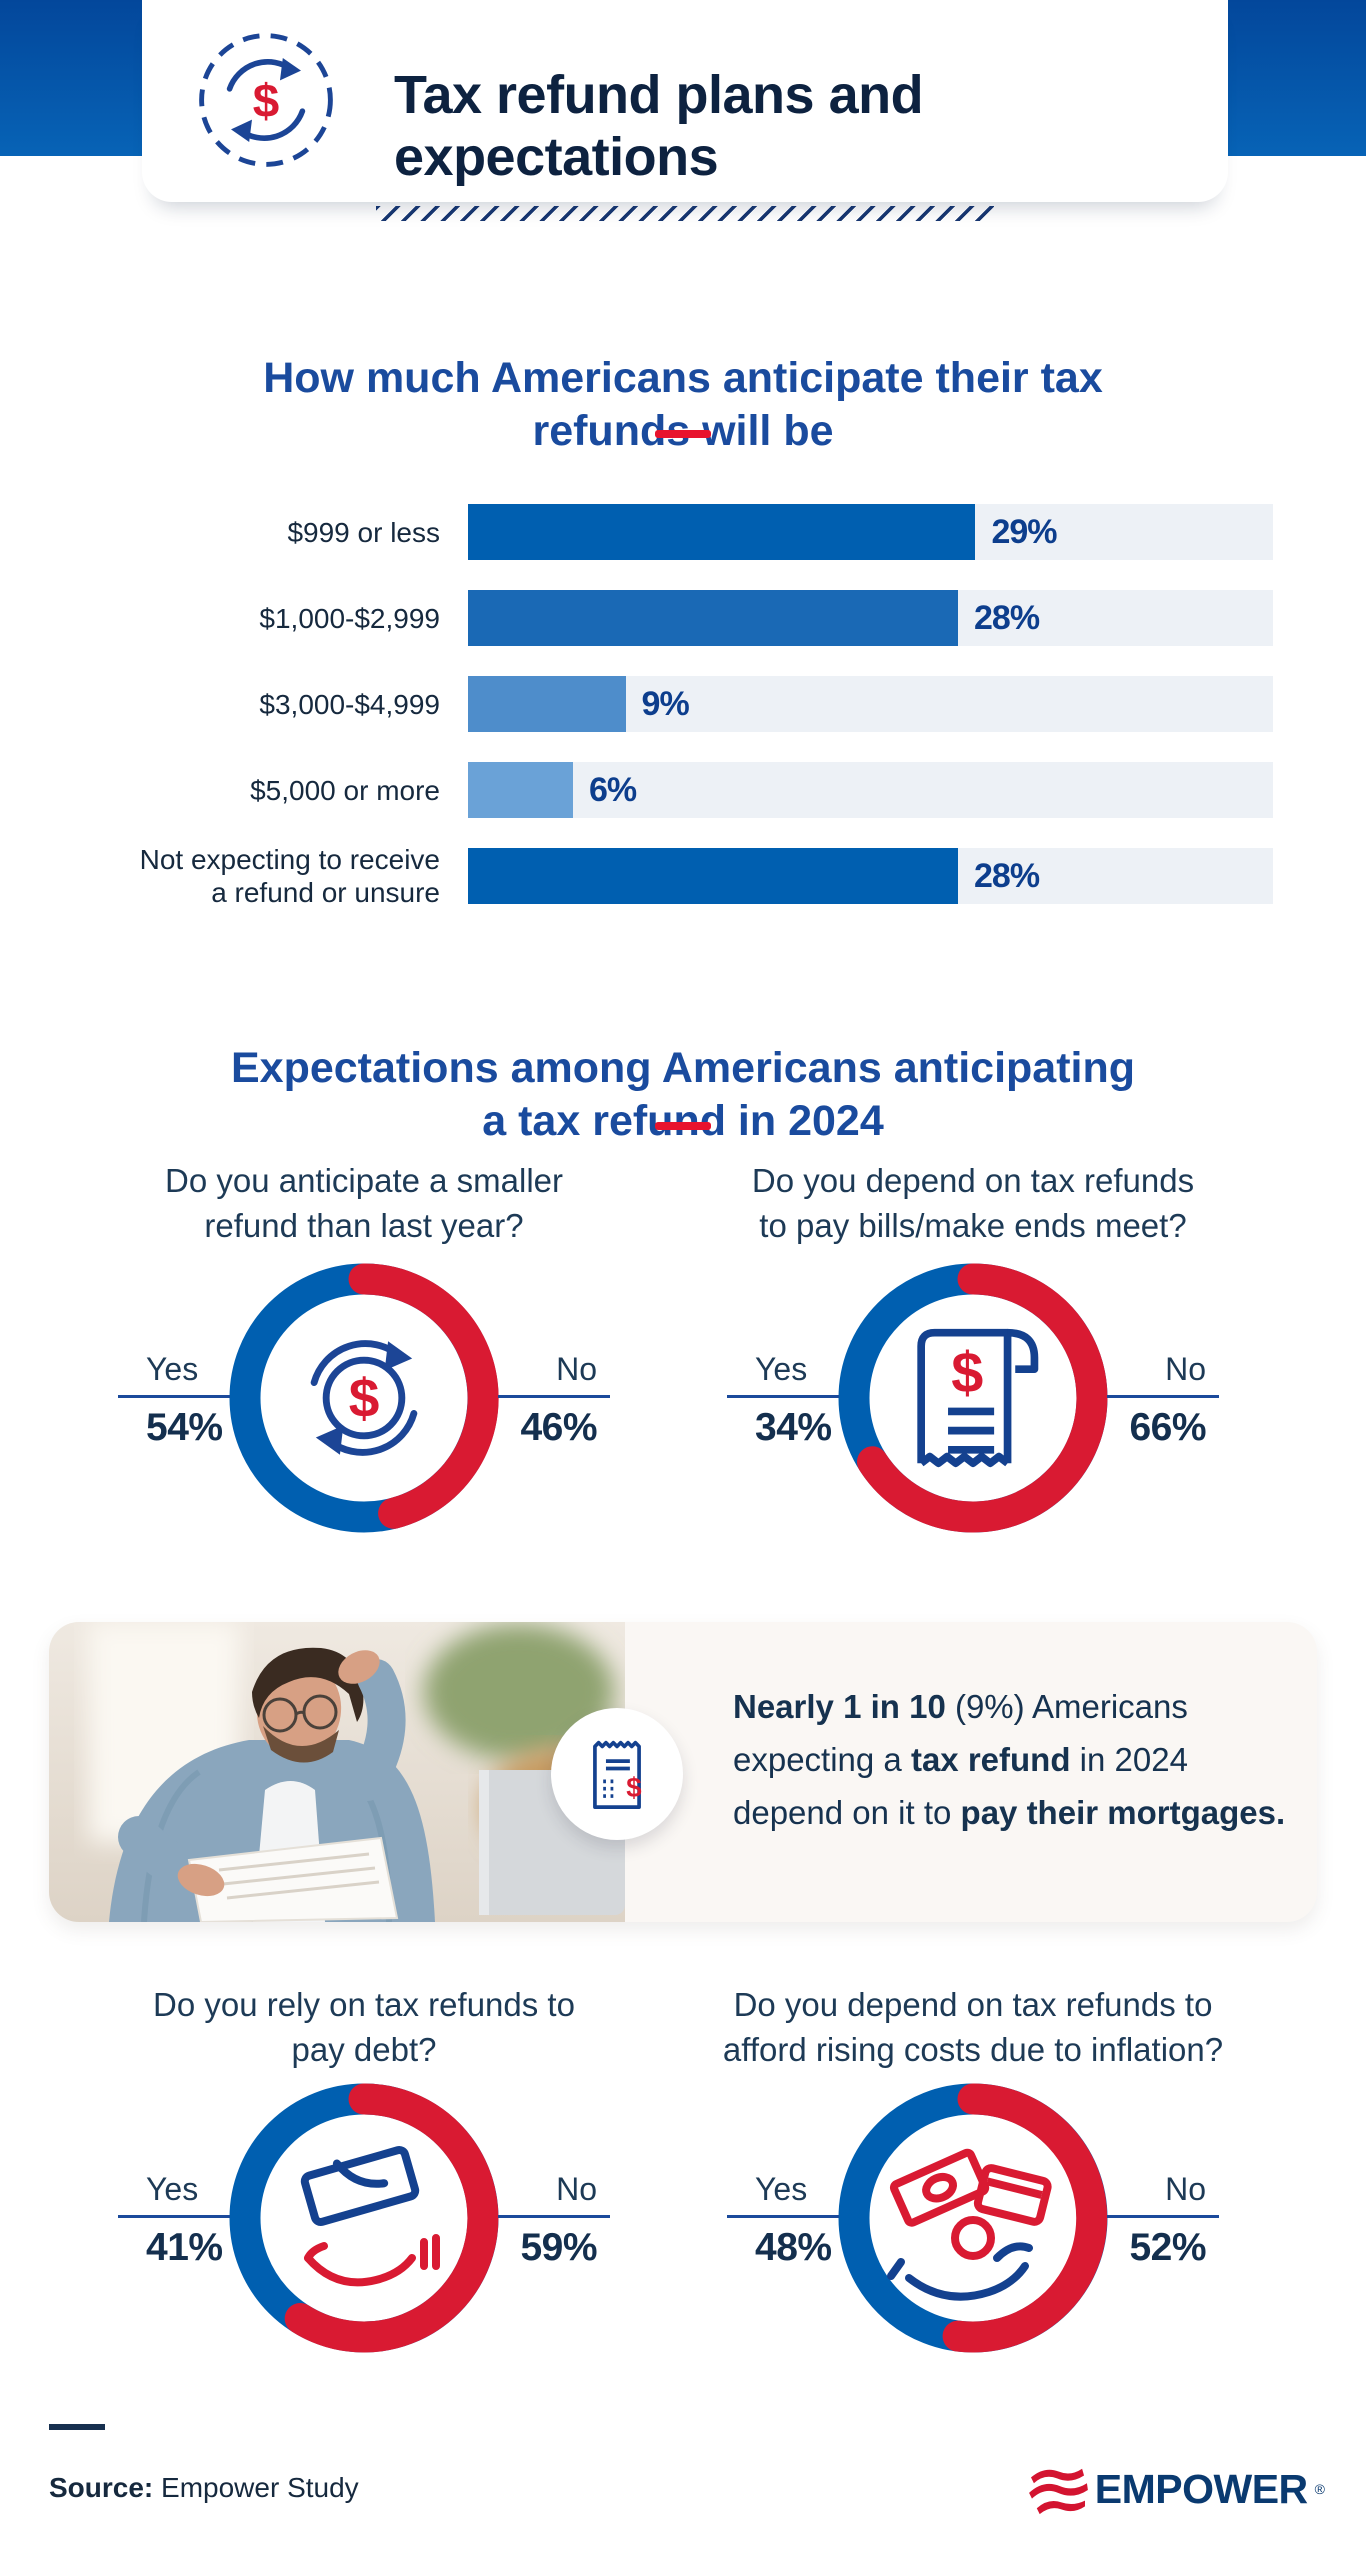 The height and width of the screenshot is (2553, 1366). Describe the element at coordinates (558, 1427) in the screenshot. I see `answer-percentage: 46%` at that location.